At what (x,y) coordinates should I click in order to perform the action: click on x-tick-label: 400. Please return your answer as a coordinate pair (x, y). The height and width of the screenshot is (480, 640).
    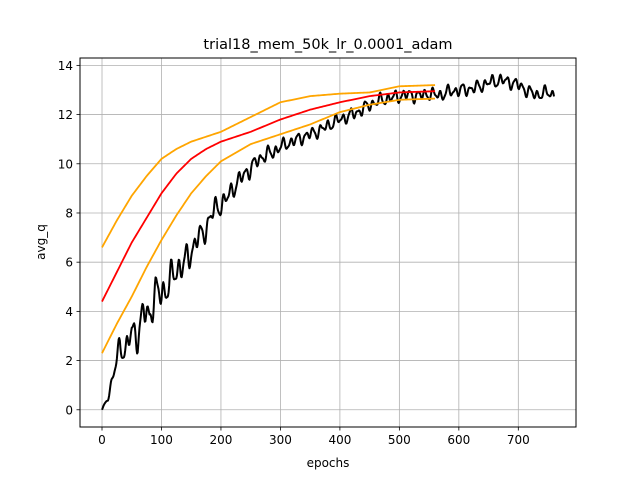
    Looking at the image, I should click on (339, 440).